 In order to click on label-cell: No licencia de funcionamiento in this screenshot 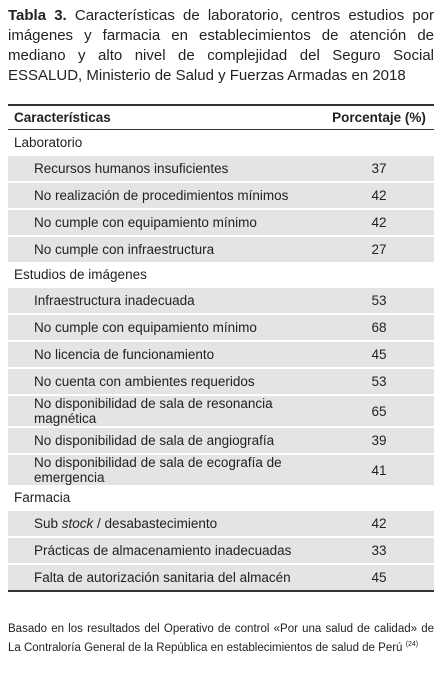, I will do `click(166, 354)`.